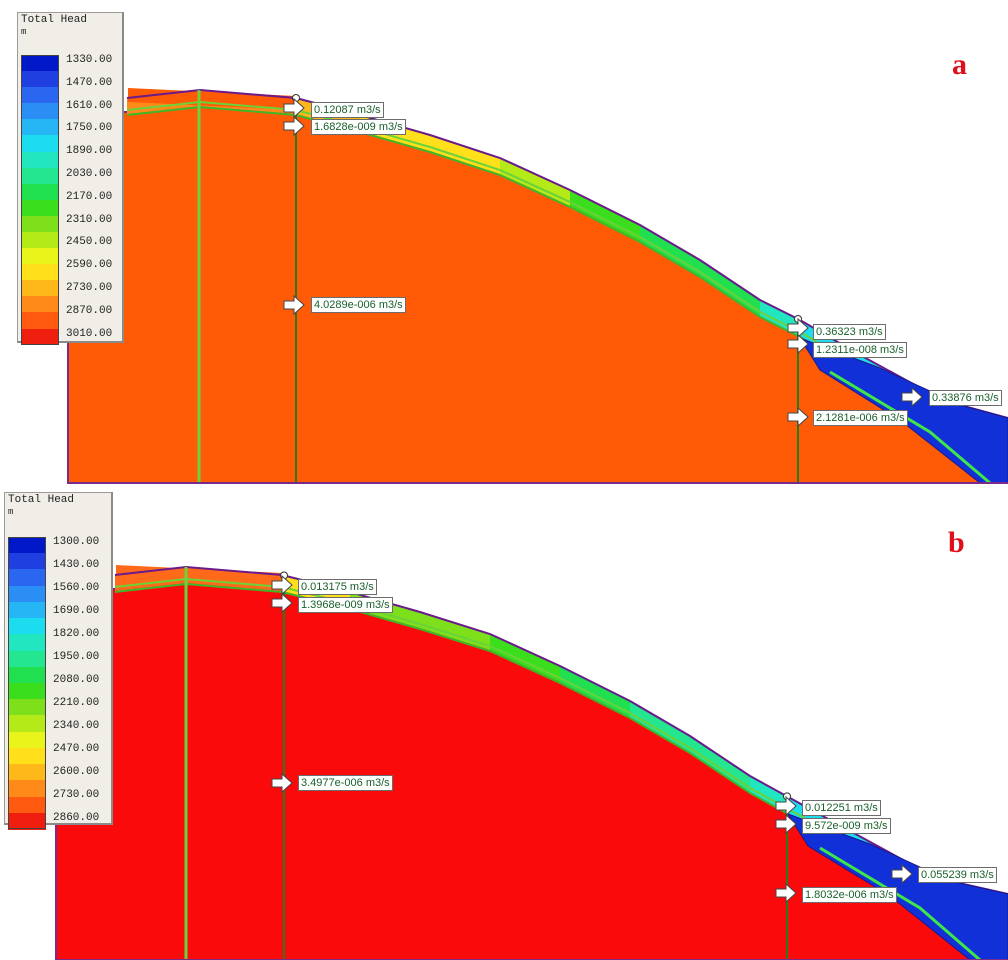  What do you see at coordinates (89, 174) in the screenshot?
I see `legend-value: 2030.00` at bounding box center [89, 174].